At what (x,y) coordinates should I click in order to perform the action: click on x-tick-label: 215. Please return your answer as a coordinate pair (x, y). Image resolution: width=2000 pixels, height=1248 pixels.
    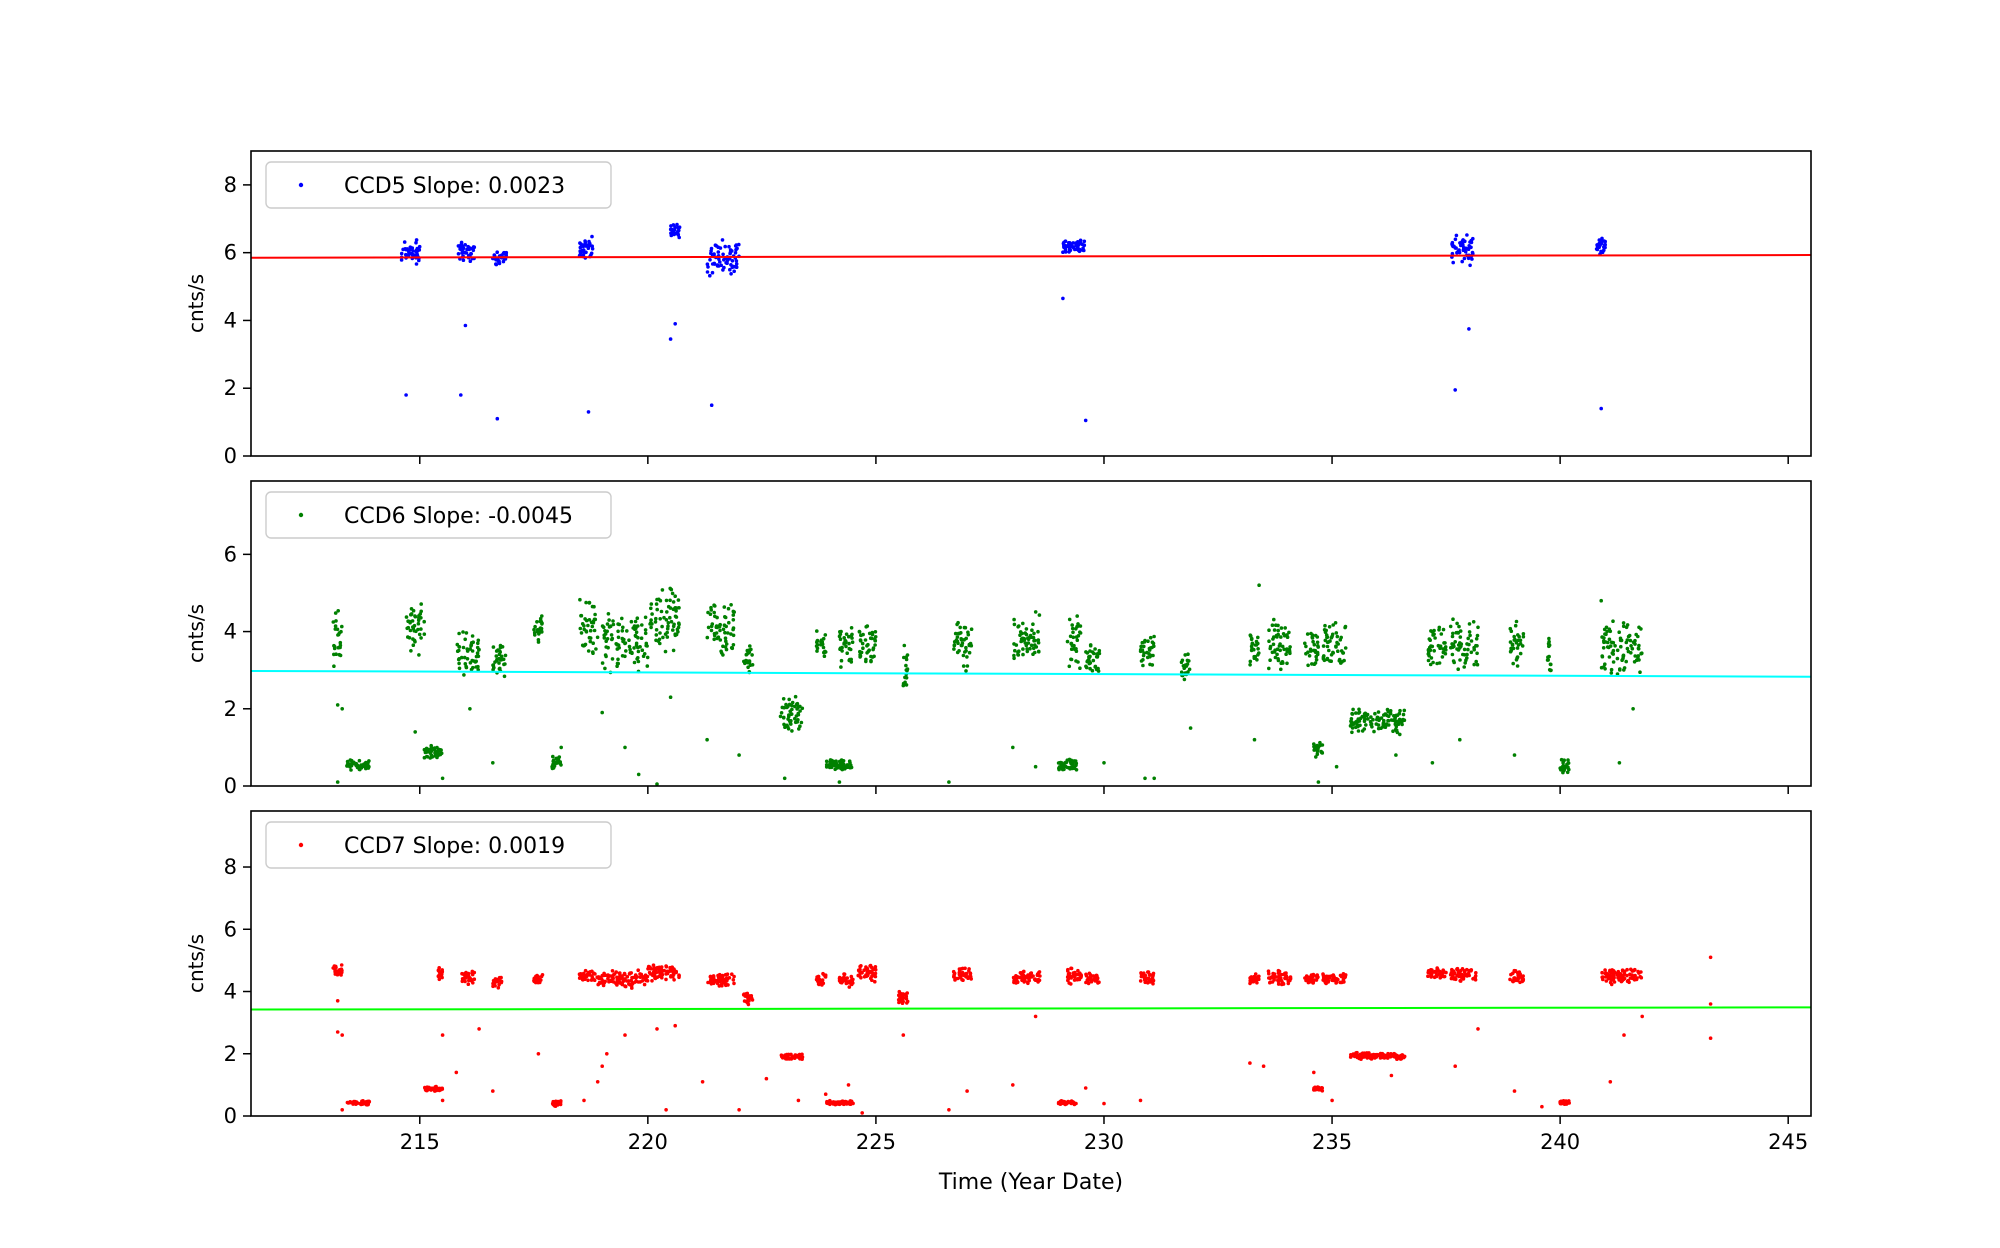
    Looking at the image, I should click on (420, 1142).